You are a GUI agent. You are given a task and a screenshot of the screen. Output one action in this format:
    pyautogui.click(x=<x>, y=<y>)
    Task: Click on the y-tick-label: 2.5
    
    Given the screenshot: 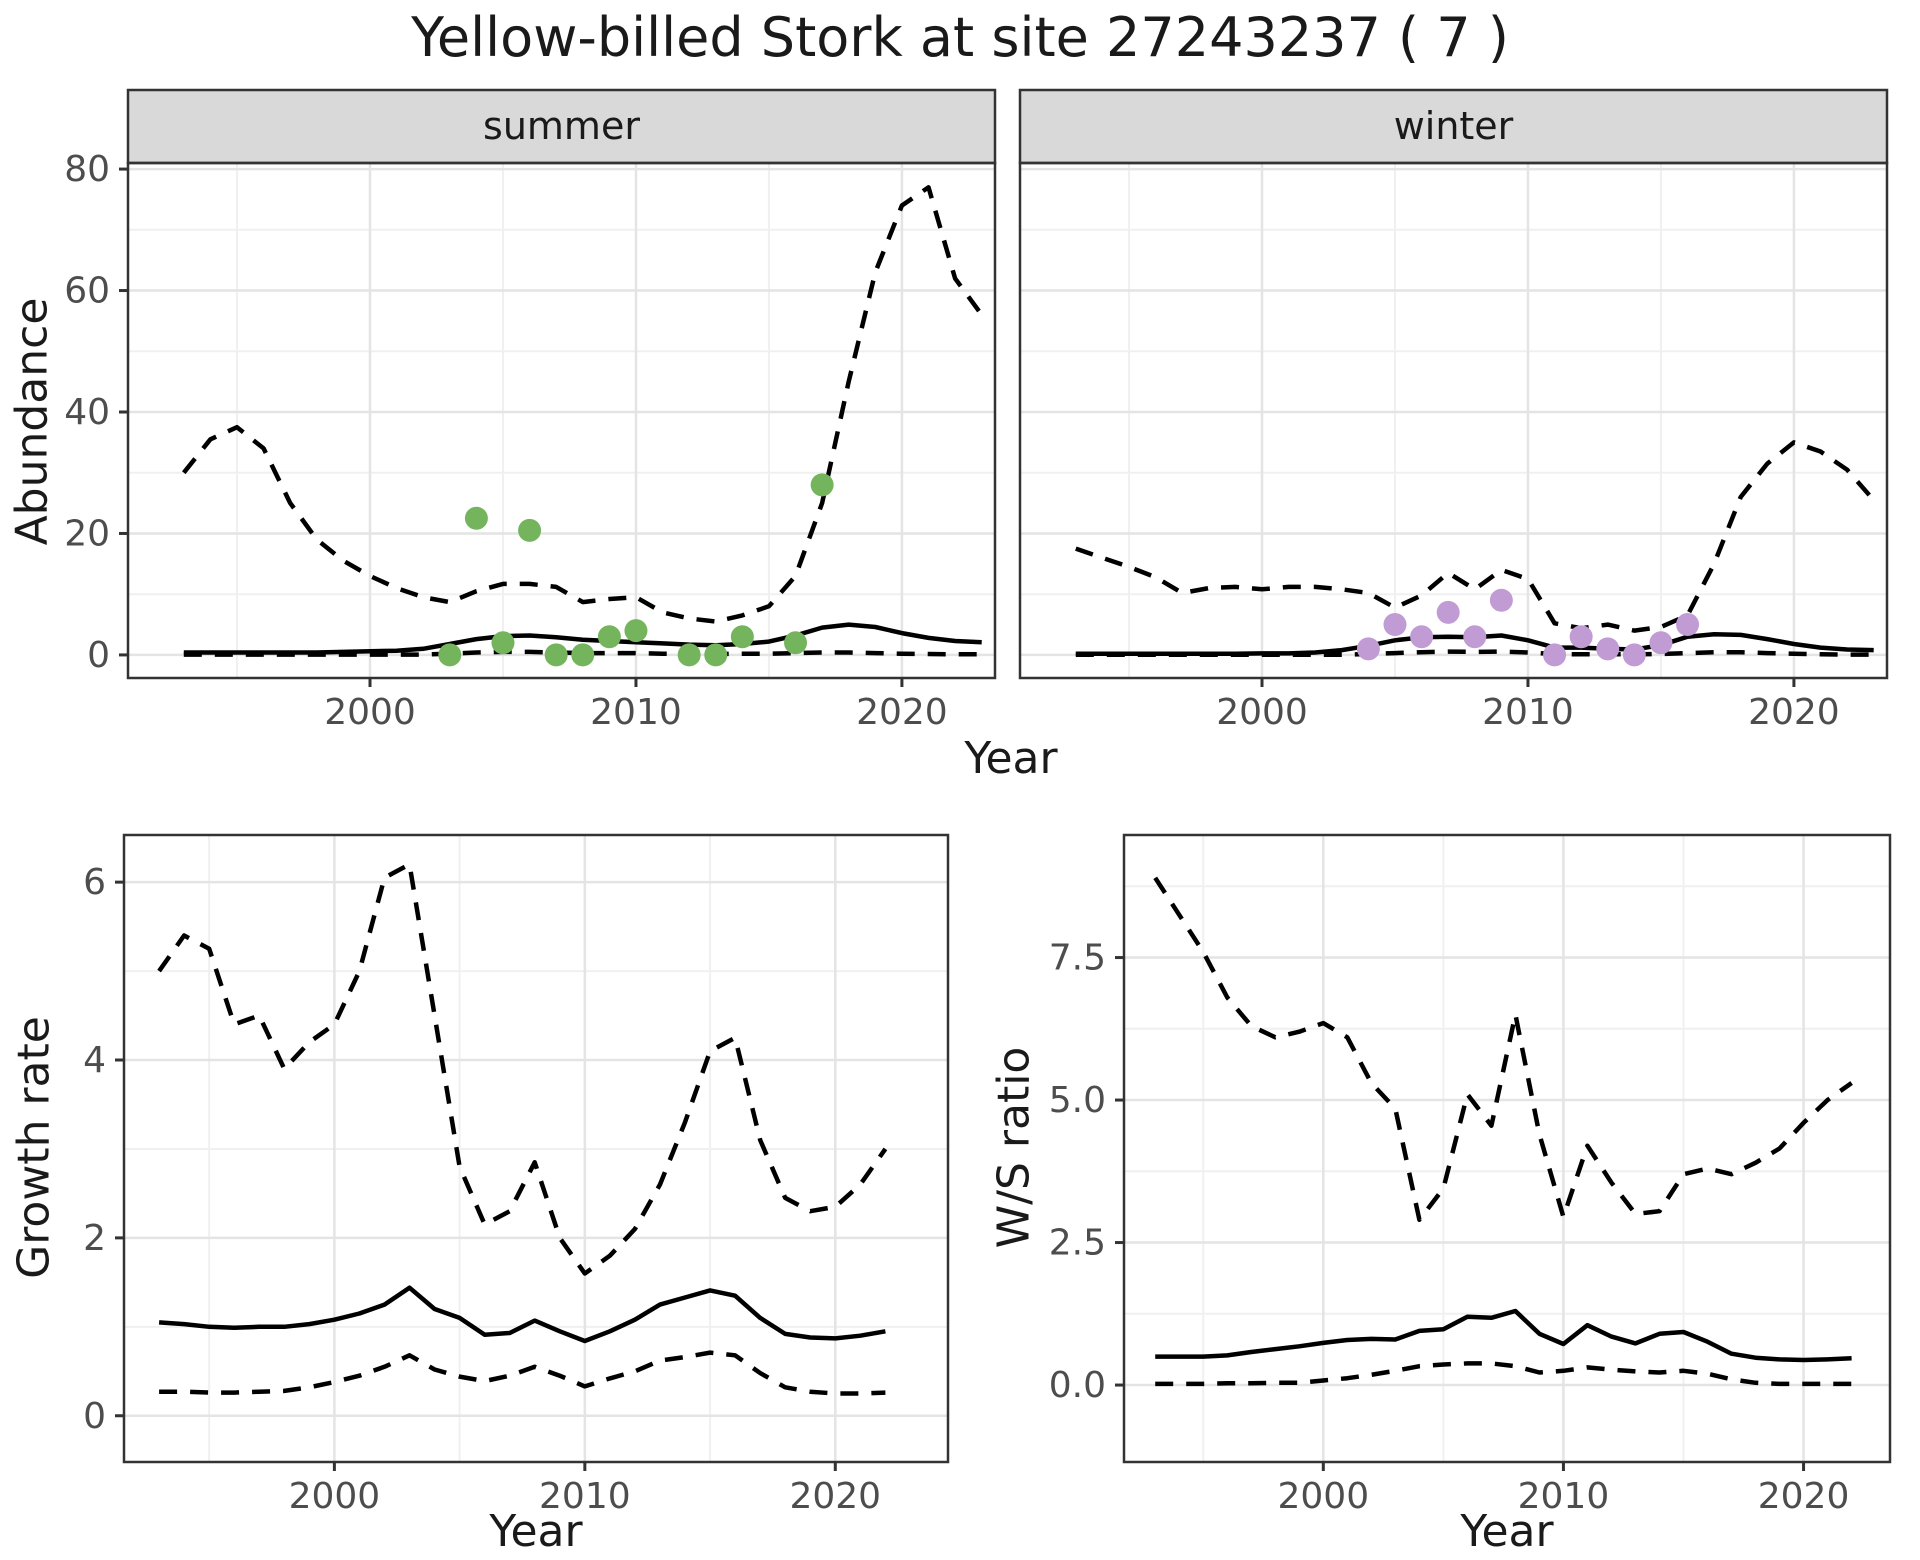 What is the action you would take?
    pyautogui.click(x=1077, y=1243)
    